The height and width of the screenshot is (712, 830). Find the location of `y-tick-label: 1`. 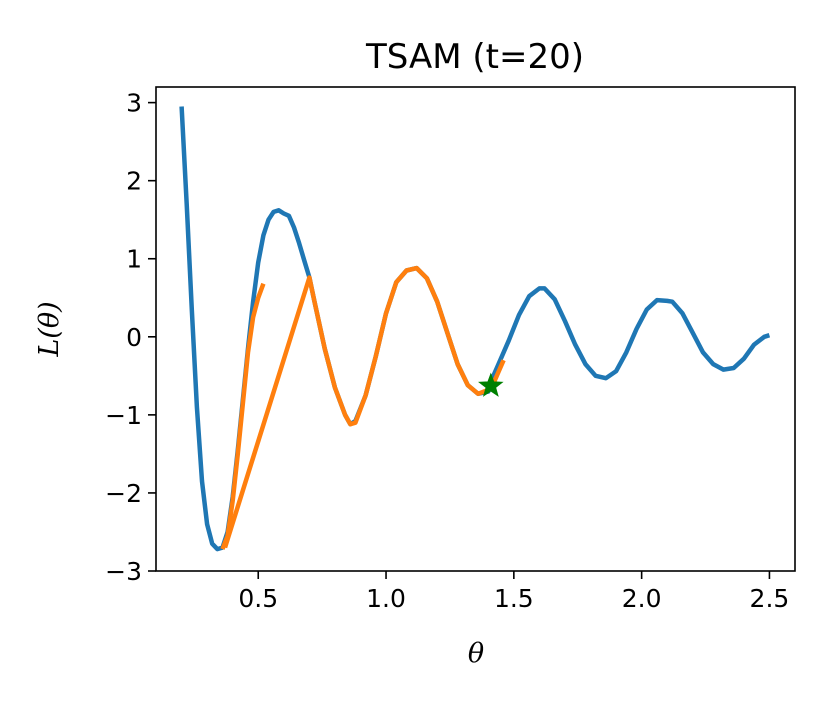

y-tick-label: 1 is located at coordinates (134, 259).